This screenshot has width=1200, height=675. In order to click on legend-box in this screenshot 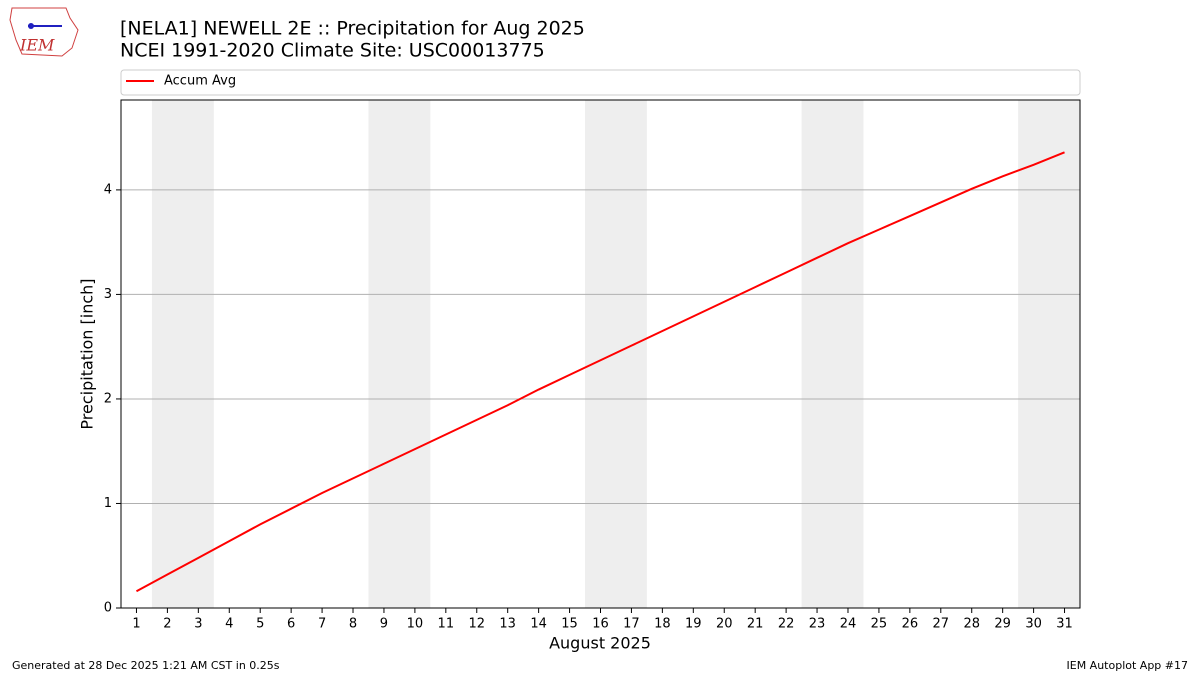, I will do `click(600, 82)`.